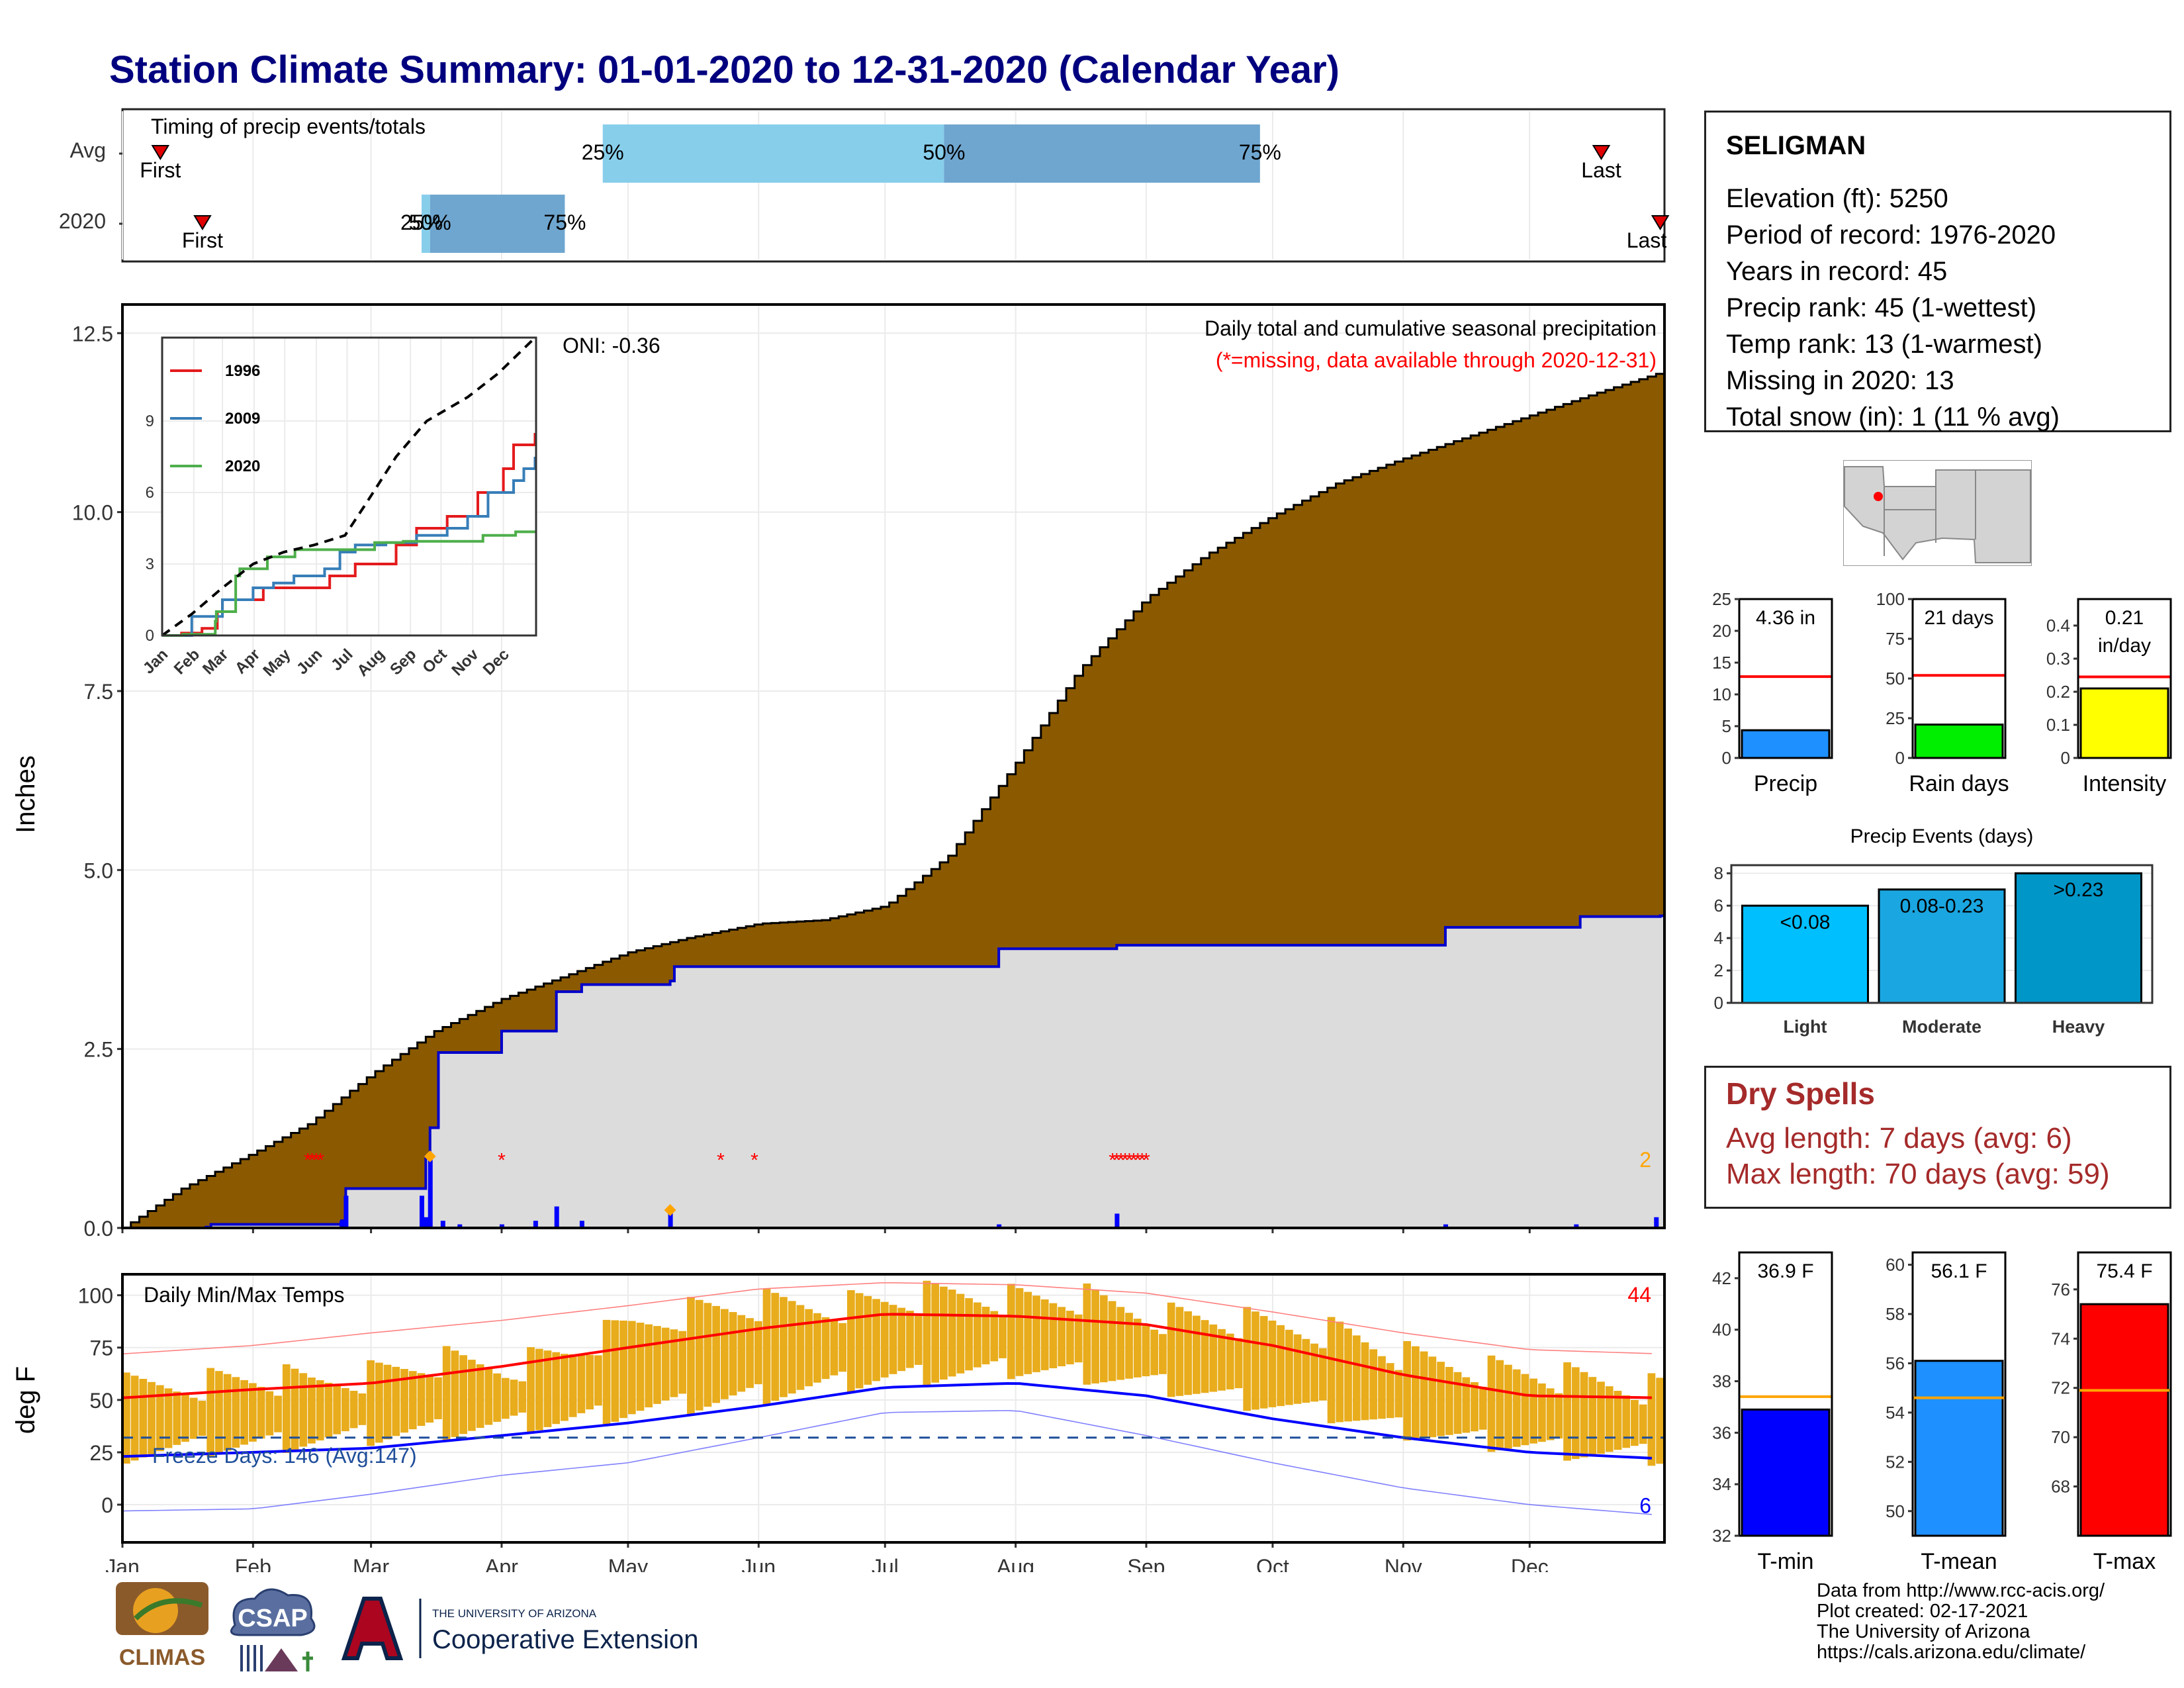  What do you see at coordinates (1959, 1561) in the screenshot?
I see `mini-category-label: T-mean` at bounding box center [1959, 1561].